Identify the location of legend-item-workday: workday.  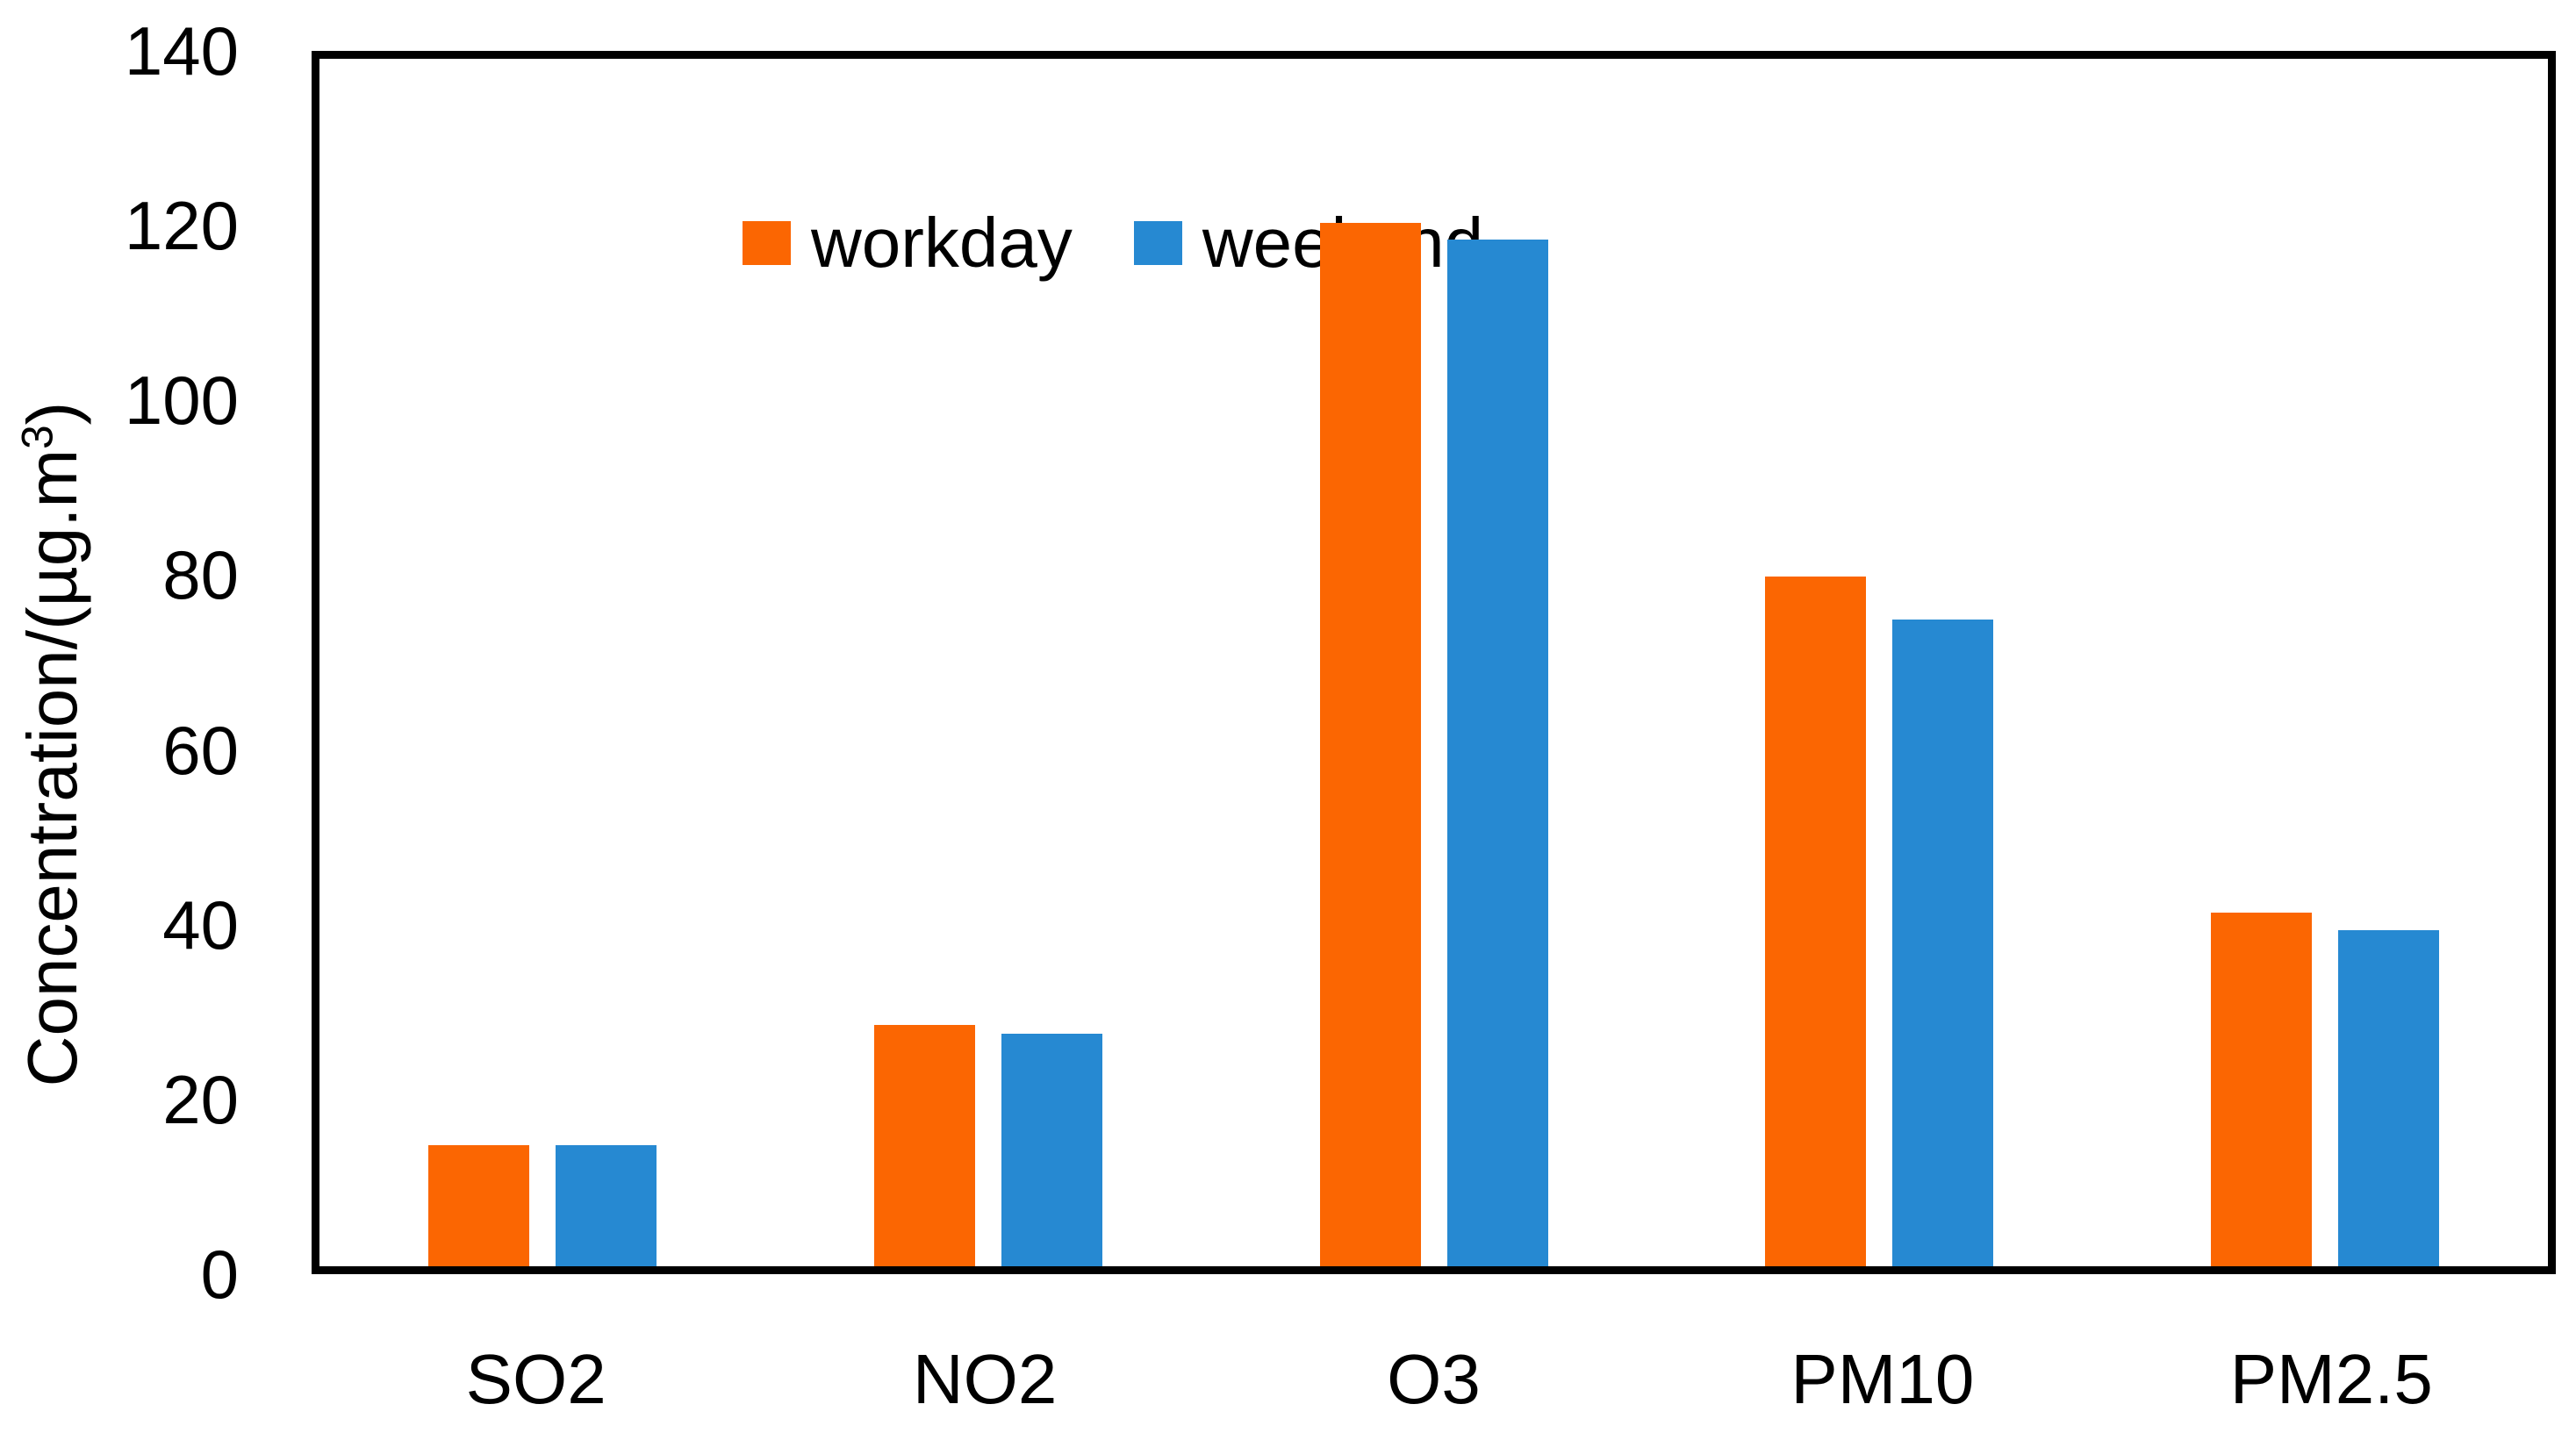
(908, 243).